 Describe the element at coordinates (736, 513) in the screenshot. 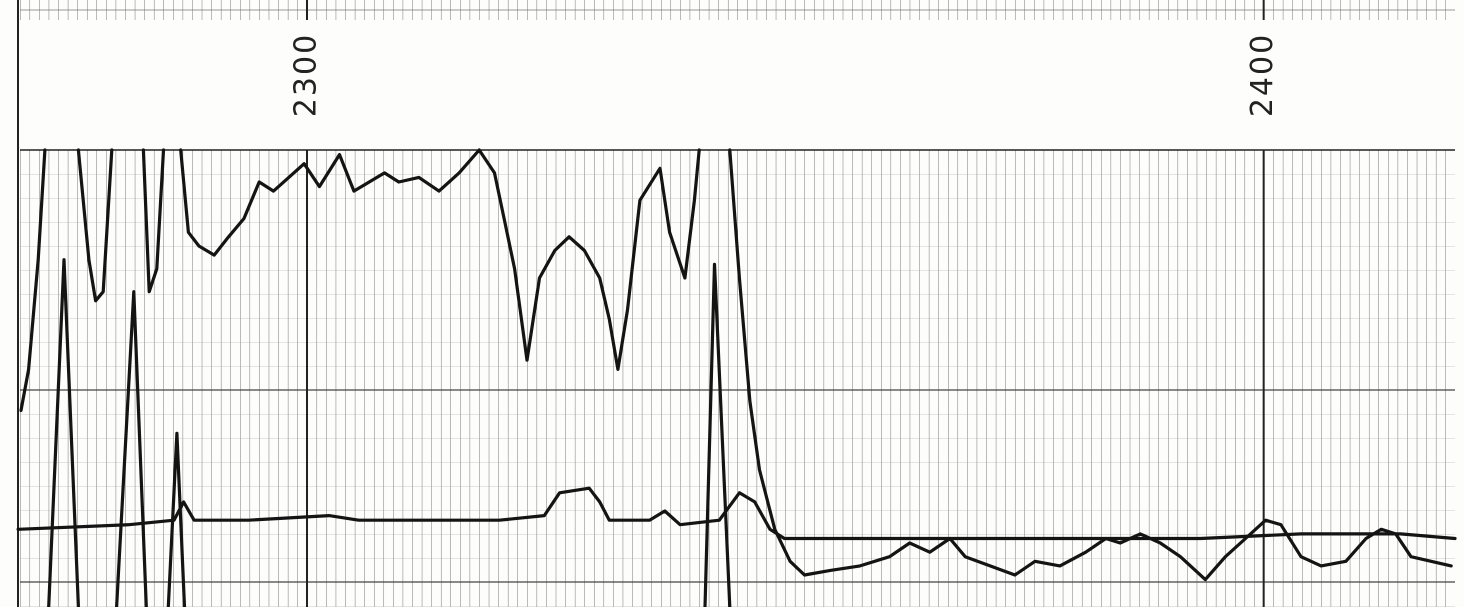

I see `trace` at that location.